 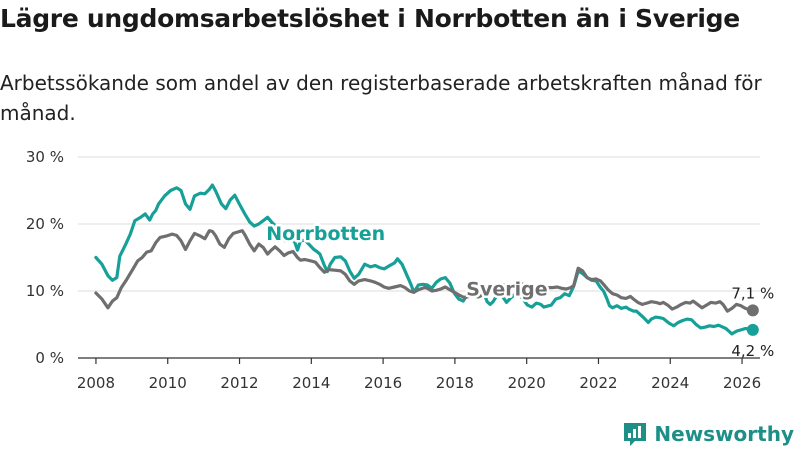 What do you see at coordinates (455, 383) in the screenshot?
I see `x-tick-label: 2018` at bounding box center [455, 383].